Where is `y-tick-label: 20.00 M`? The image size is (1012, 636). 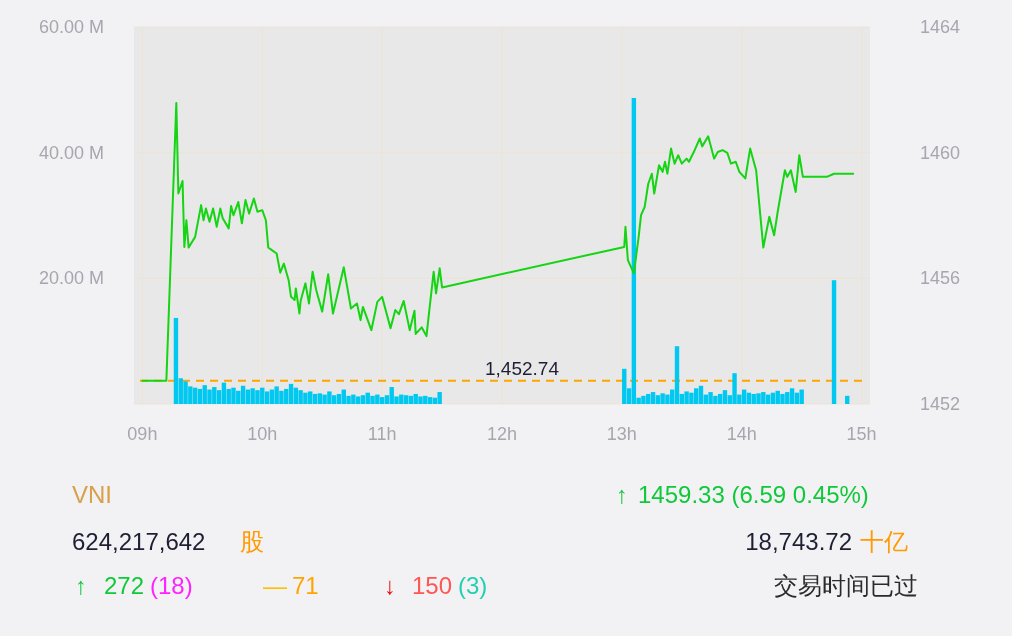 y-tick-label: 20.00 M is located at coordinates (71, 278).